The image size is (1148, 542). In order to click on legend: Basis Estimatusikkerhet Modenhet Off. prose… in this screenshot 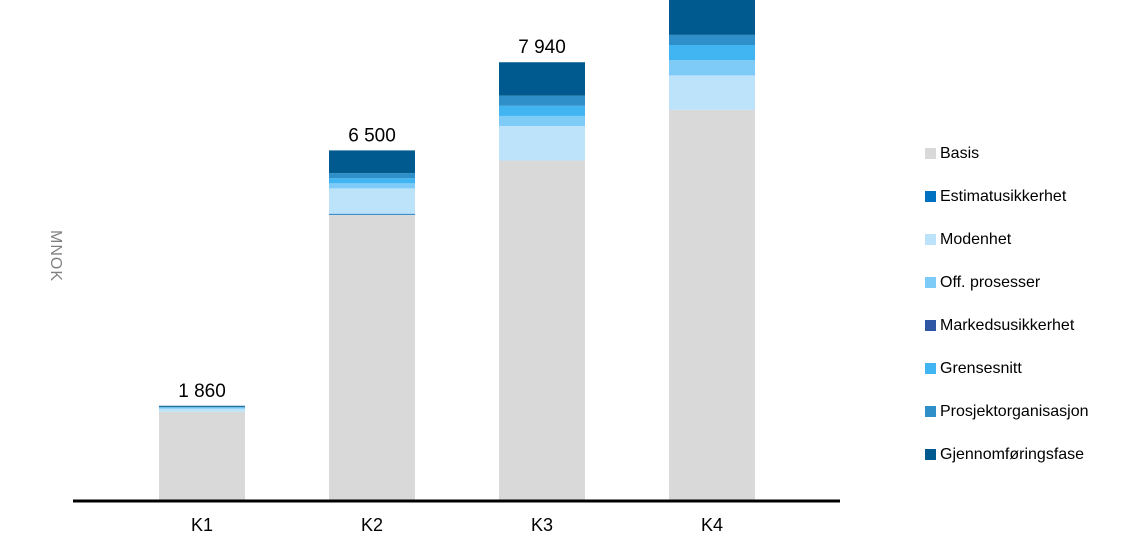, I will do `click(1007, 304)`.